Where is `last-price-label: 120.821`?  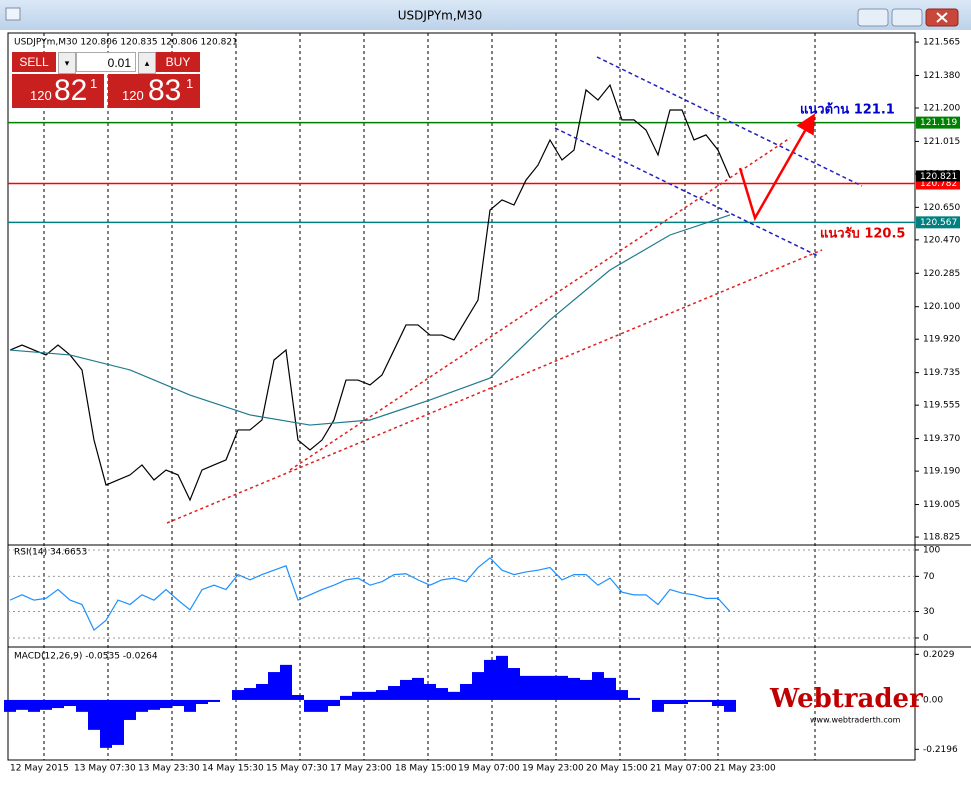 last-price-label: 120.821 is located at coordinates (938, 177).